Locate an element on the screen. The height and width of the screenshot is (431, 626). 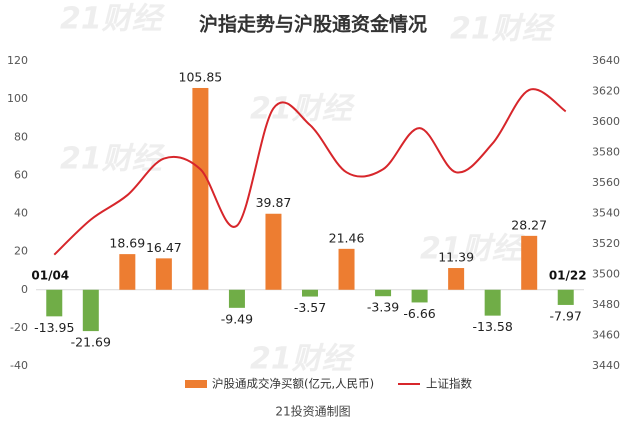
y2-tick-label: 3600 is located at coordinates (606, 121).